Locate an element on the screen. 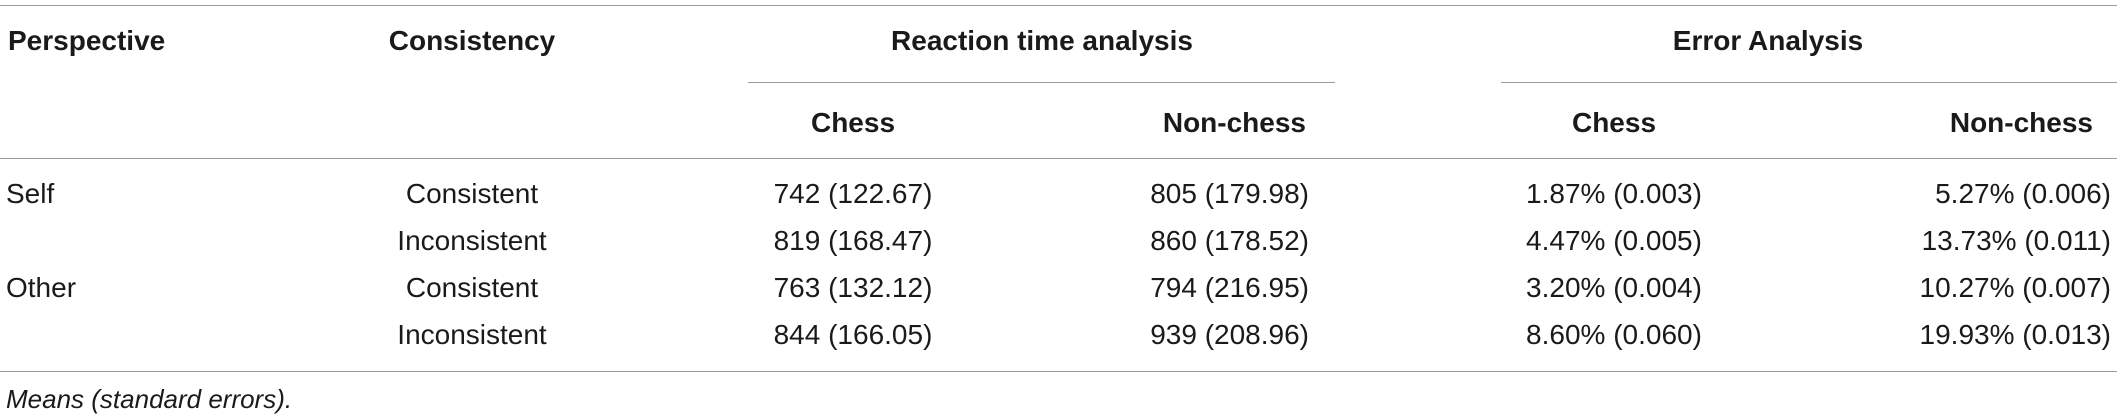  row-3-consistency: Inconsistent is located at coordinates (472, 334).